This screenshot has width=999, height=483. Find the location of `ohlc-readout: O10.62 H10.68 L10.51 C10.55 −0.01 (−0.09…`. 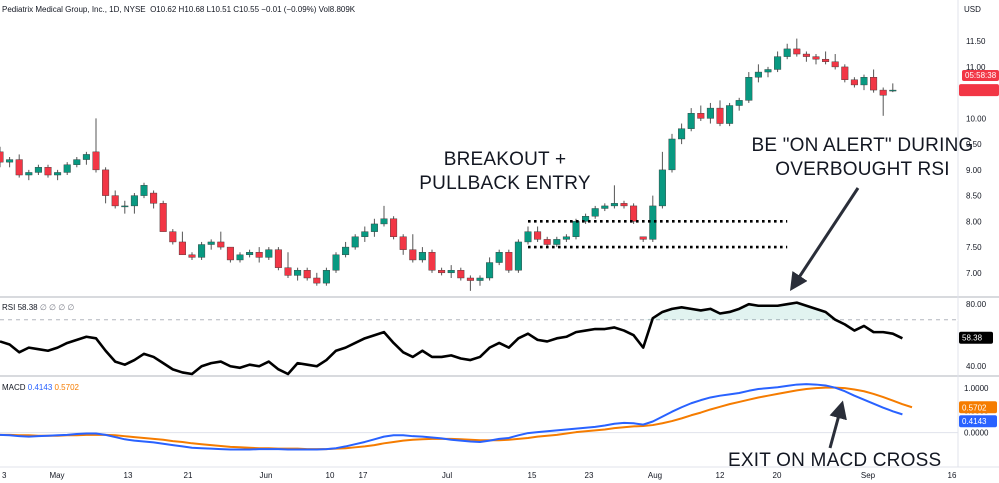

ohlc-readout: O10.62 H10.68 L10.51 C10.55 −0.01 (−0.09… is located at coordinates (253, 9).